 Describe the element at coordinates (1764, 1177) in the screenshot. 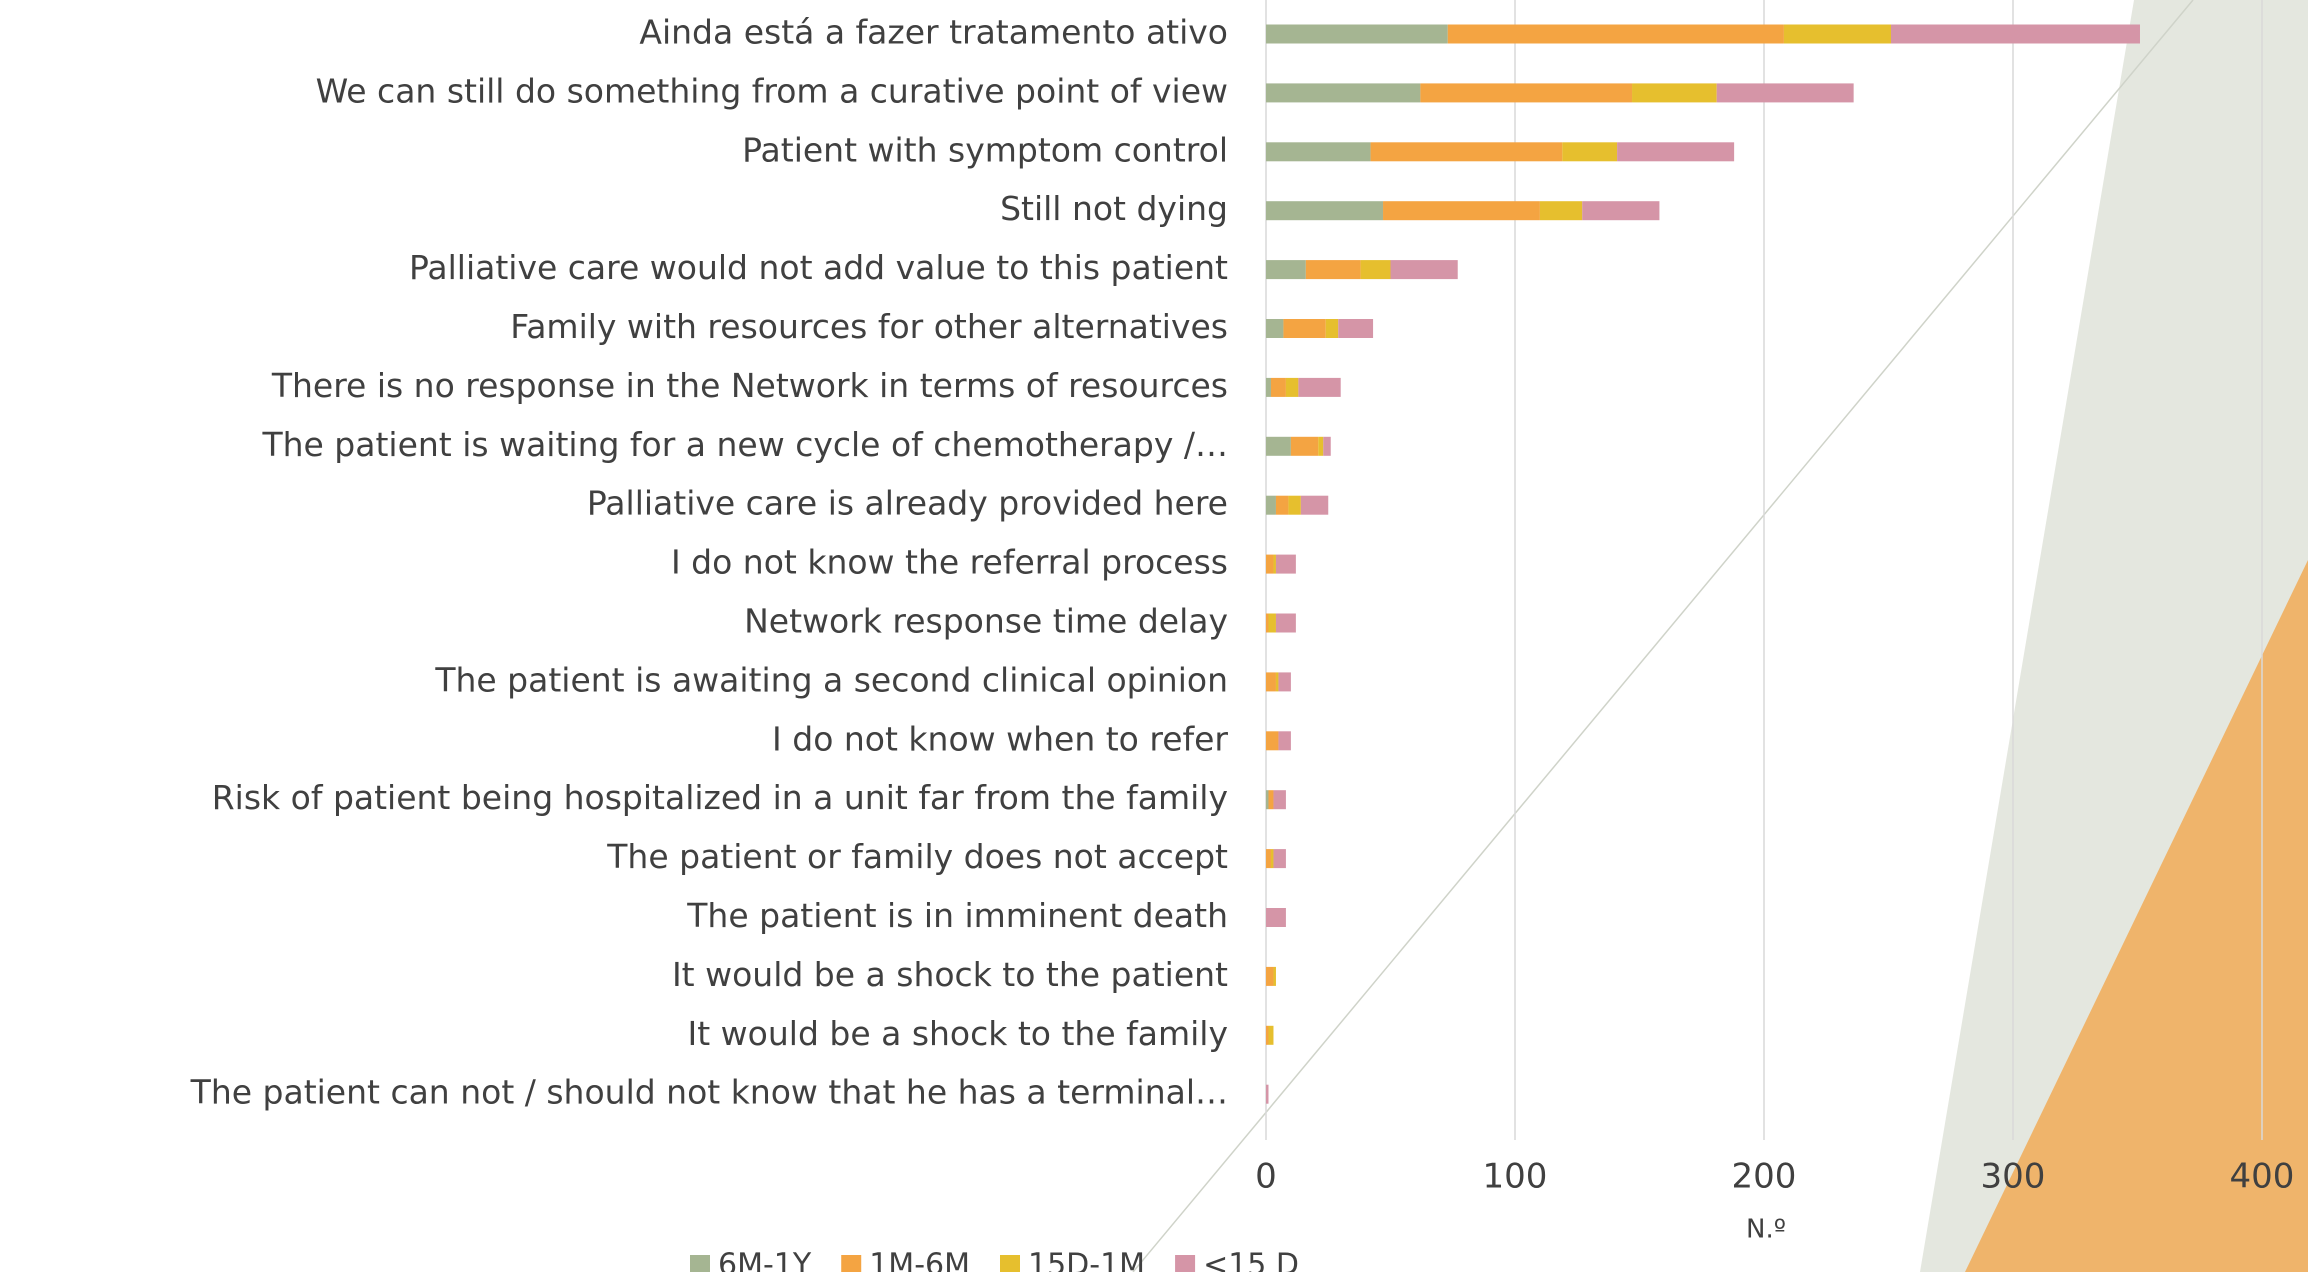

I see `x-tick-label: 200` at that location.